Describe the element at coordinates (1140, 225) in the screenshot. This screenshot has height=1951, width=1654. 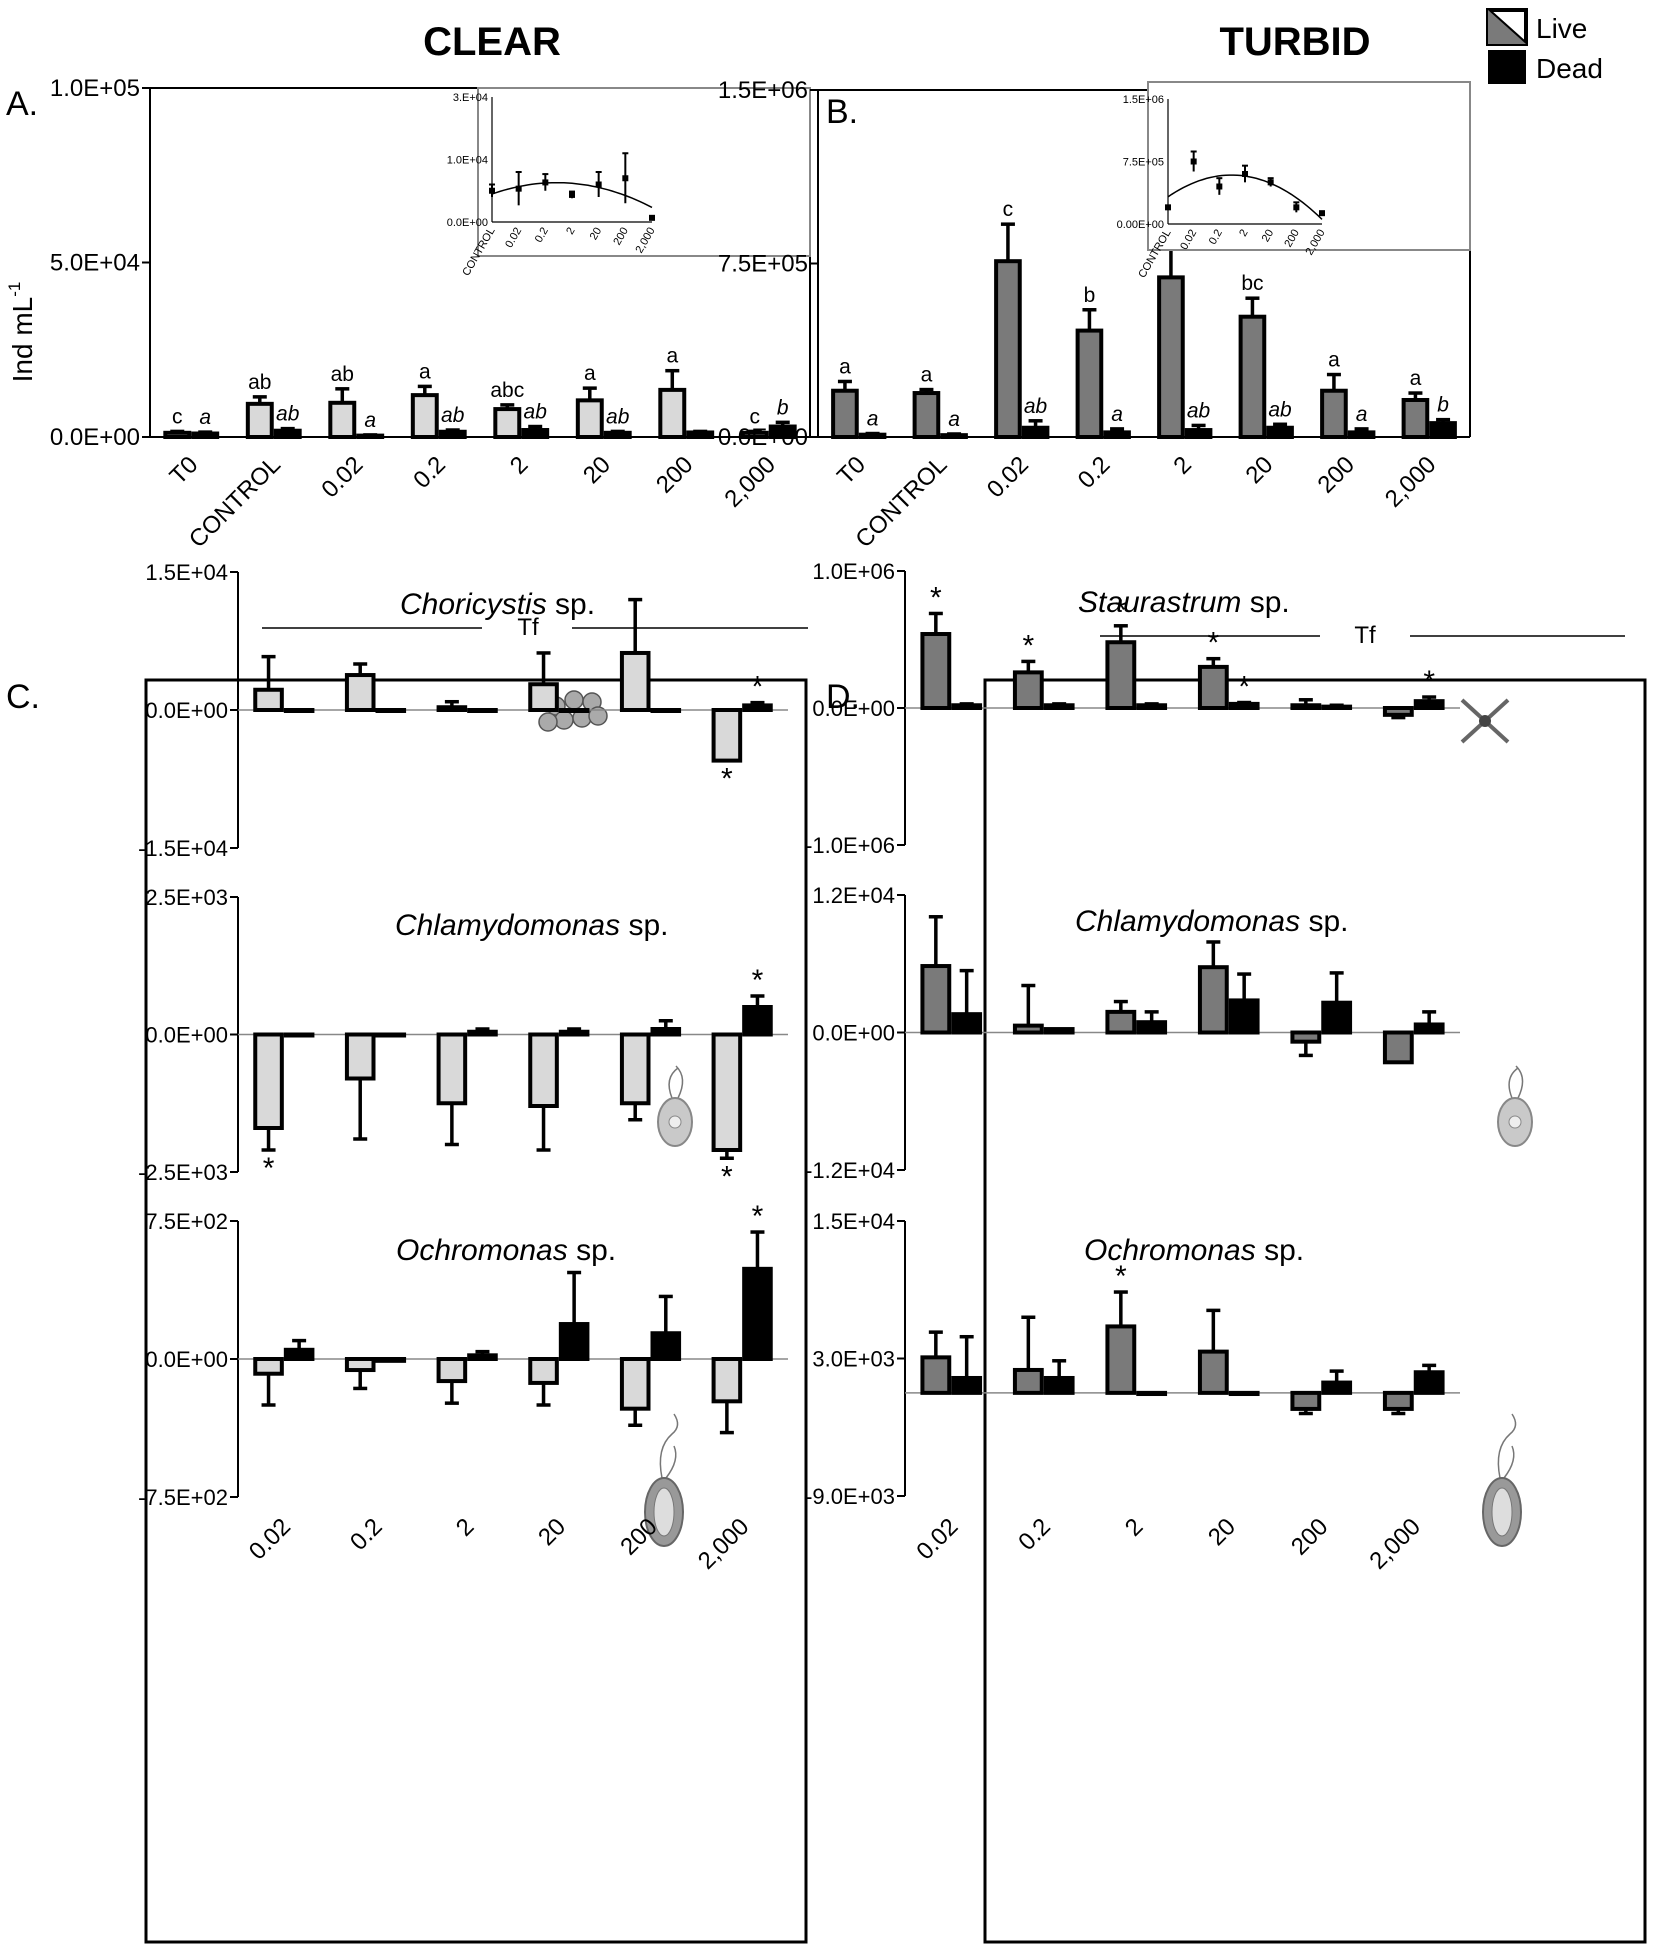
I see `inset-y-tick-label: 0.00E+00` at that location.